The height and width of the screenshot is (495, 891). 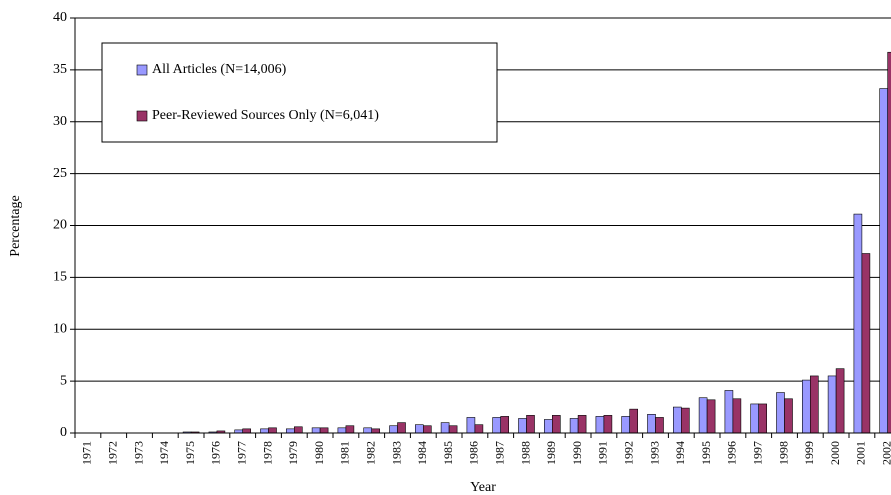 I want to click on y-tick-label: 25, so click(x=60, y=173).